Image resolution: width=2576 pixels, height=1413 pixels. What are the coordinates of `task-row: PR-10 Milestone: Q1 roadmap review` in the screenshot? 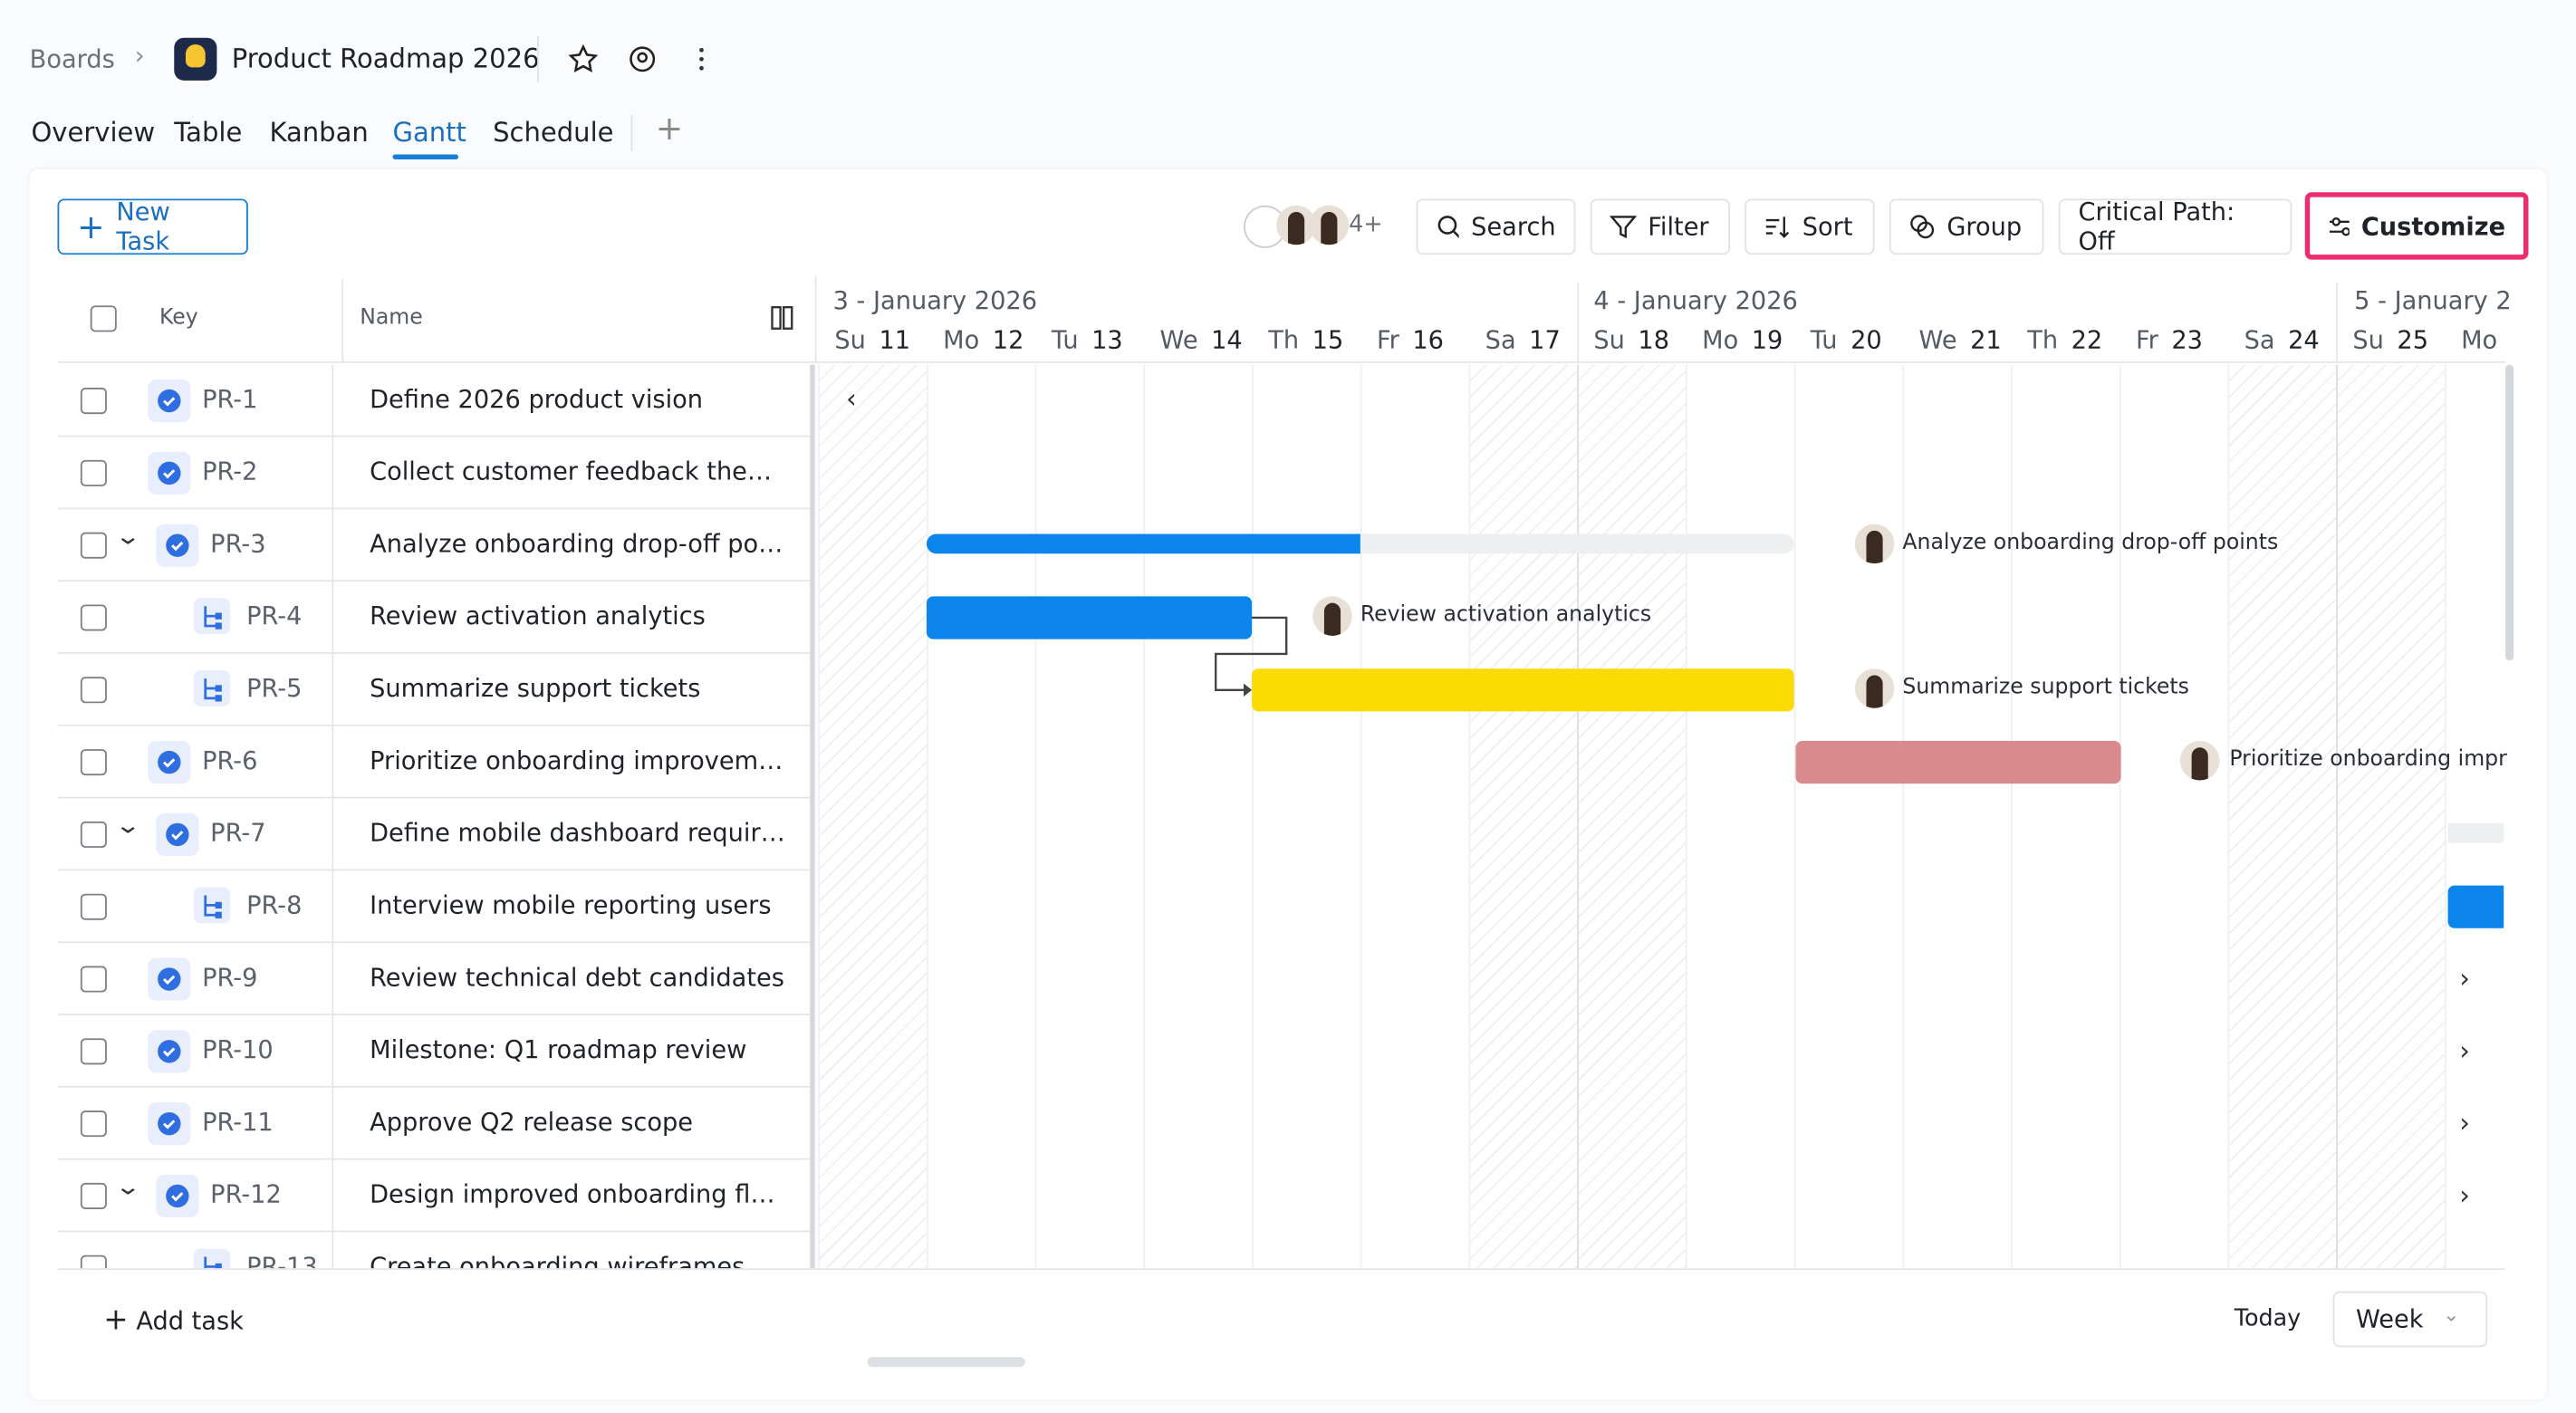 It's located at (434, 1051).